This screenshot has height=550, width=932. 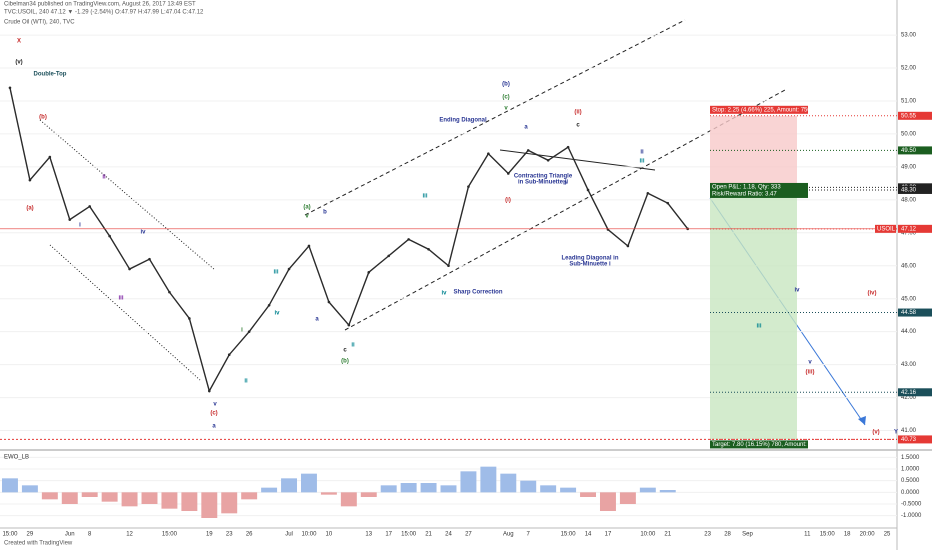 I want to click on x-tick-label: 10, so click(x=329, y=535).